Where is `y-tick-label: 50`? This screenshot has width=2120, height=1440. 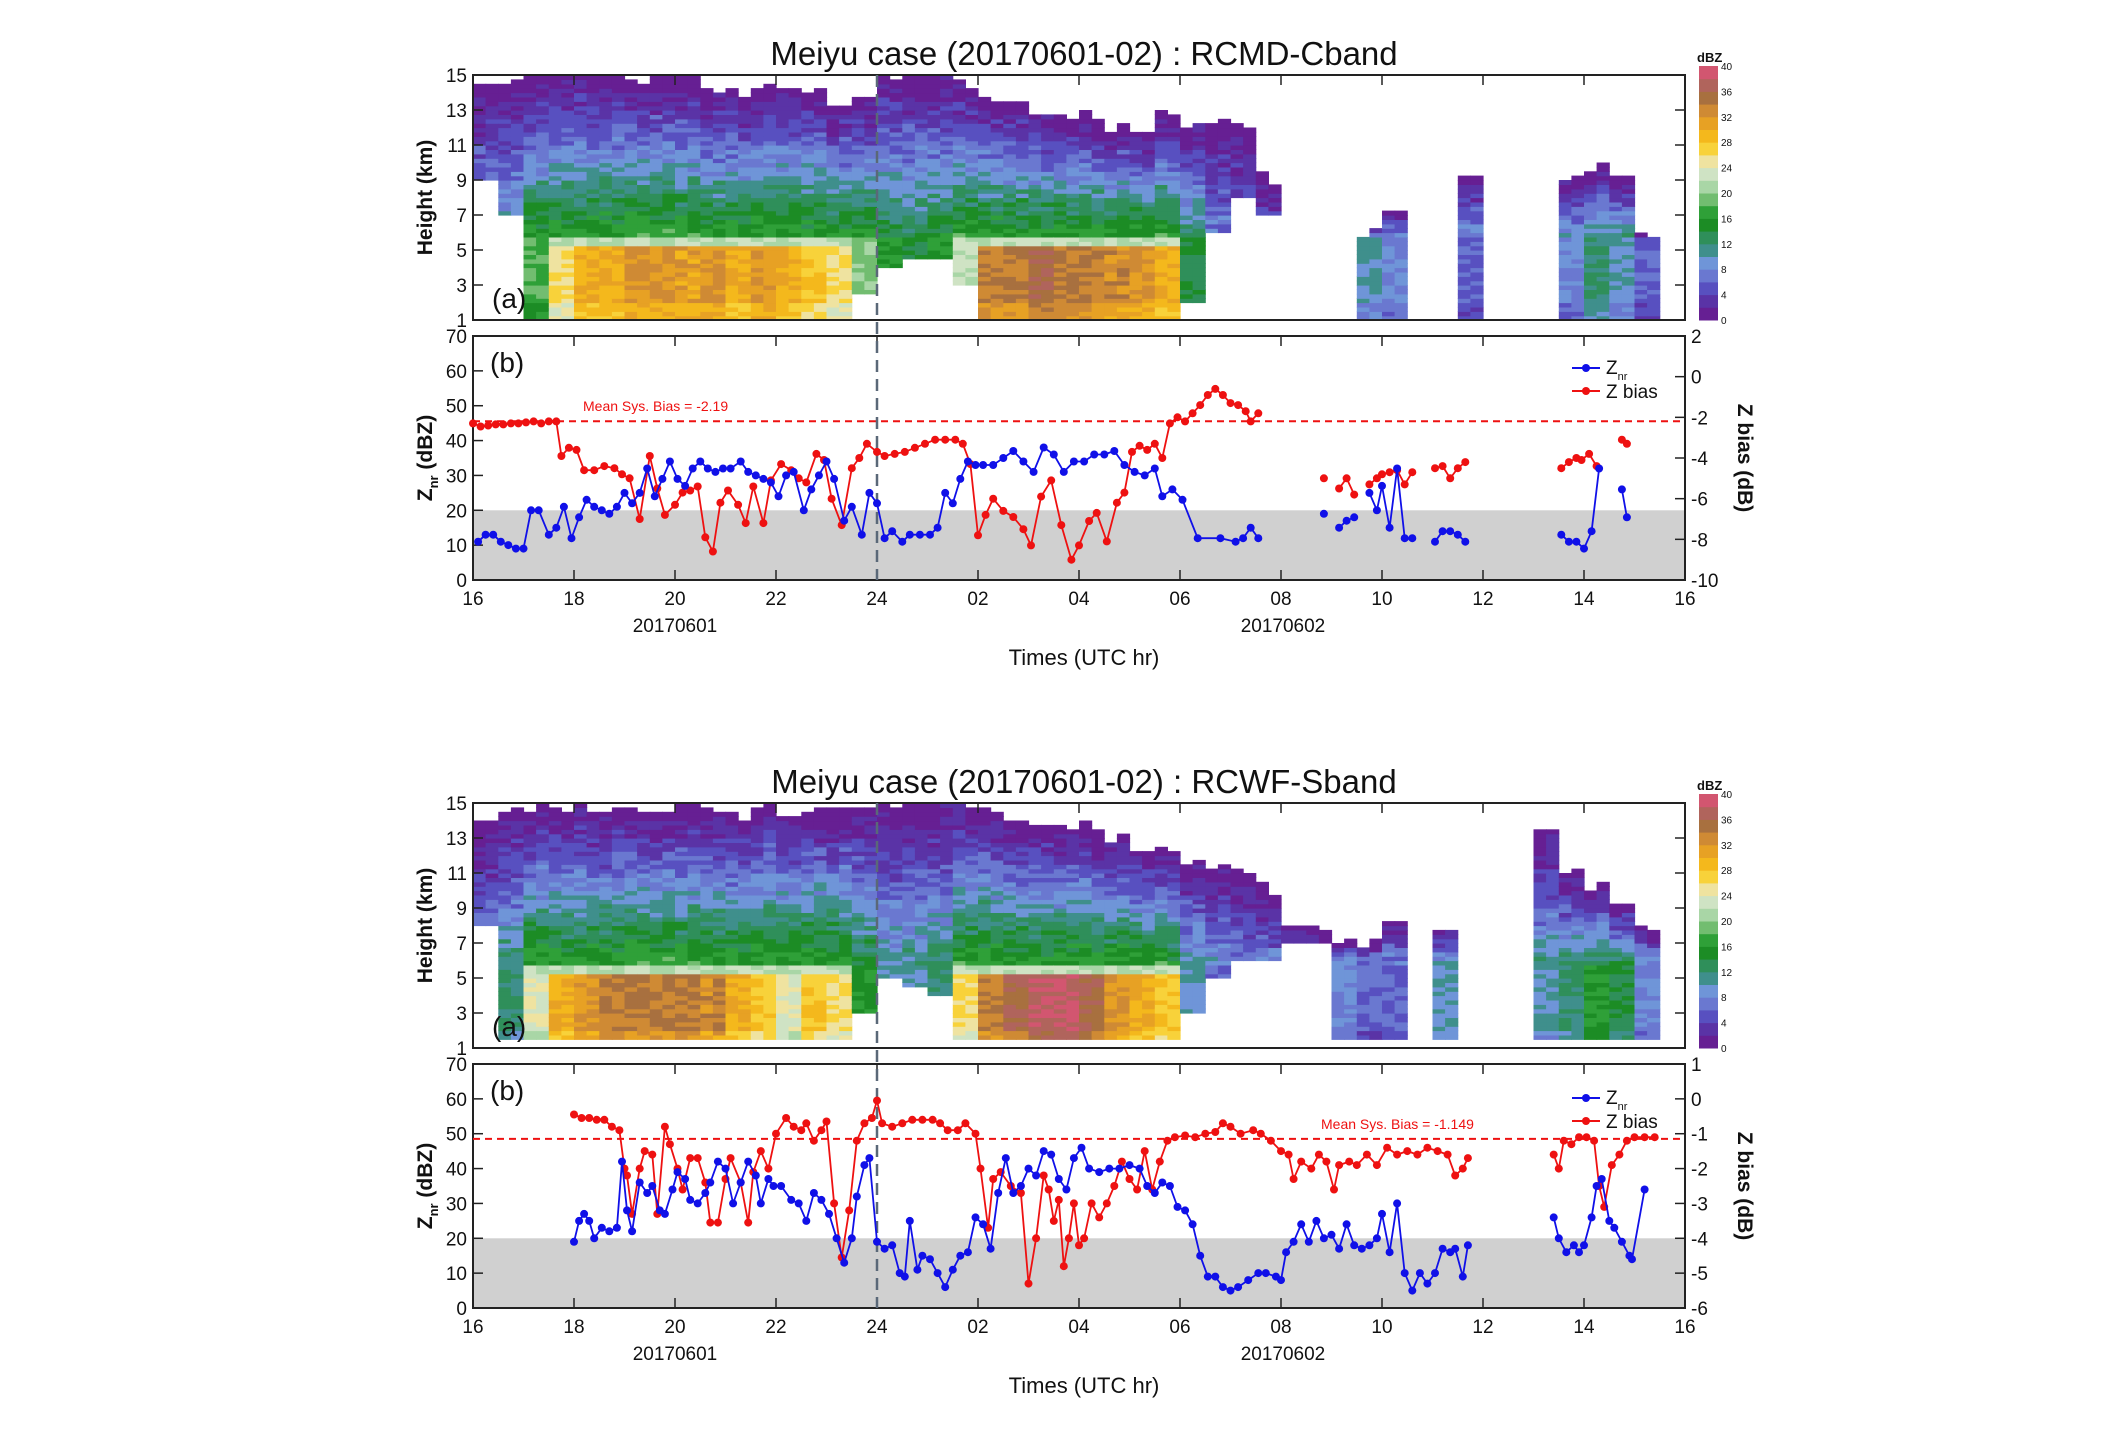 y-tick-label: 50 is located at coordinates (456, 407).